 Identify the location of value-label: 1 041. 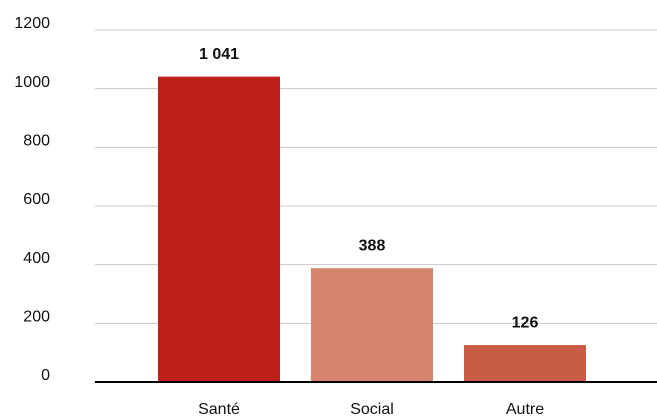
(219, 54).